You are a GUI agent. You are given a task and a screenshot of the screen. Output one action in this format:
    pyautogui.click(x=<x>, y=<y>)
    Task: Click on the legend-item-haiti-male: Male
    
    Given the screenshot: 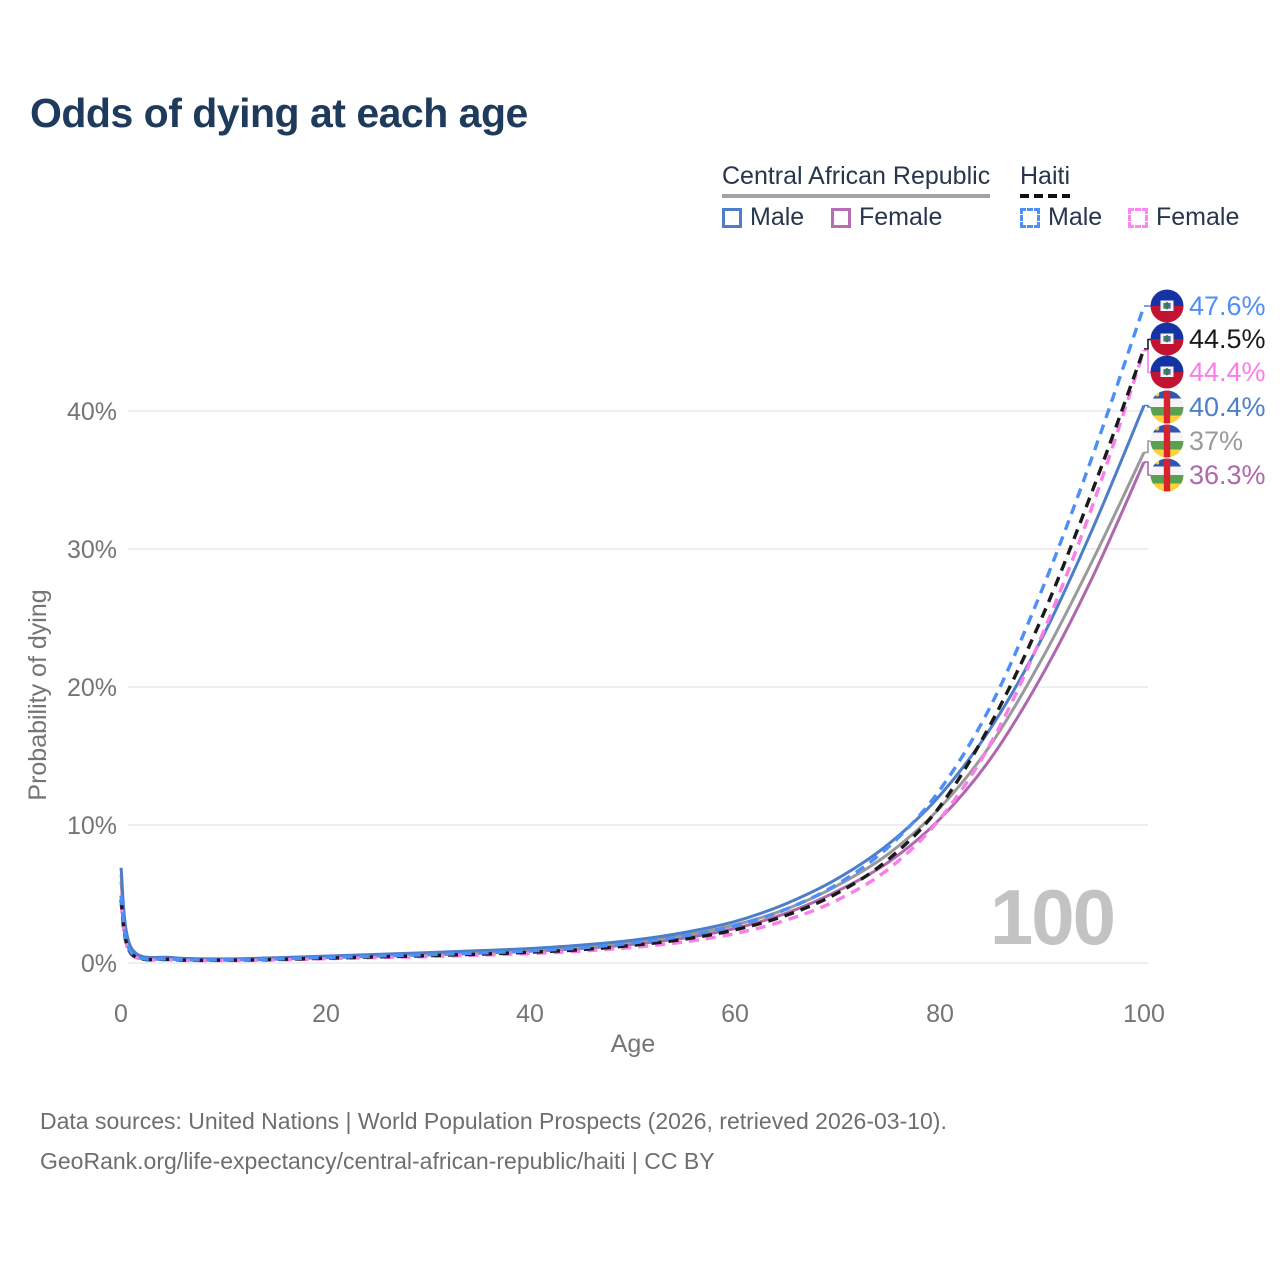 What is the action you would take?
    pyautogui.click(x=1061, y=217)
    